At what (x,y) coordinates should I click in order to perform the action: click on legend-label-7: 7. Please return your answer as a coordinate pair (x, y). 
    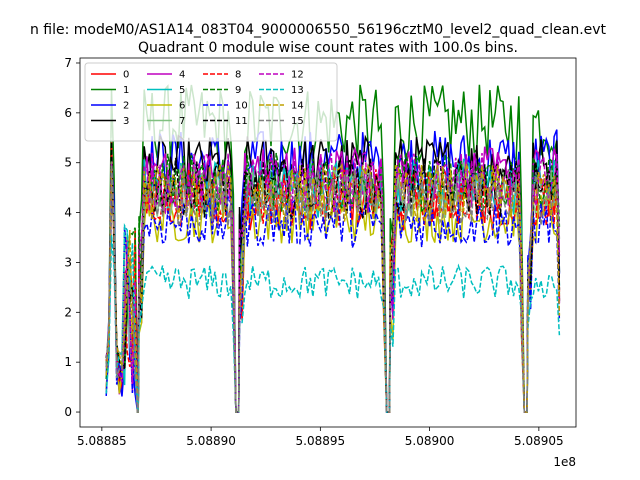
    Looking at the image, I should click on (182, 121).